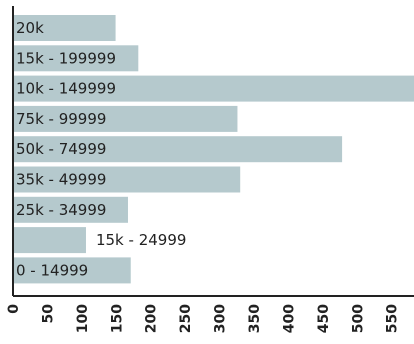 Image resolution: width=414 pixels, height=344 pixels. What do you see at coordinates (152, 318) in the screenshot?
I see `x-tick-4: 200` at bounding box center [152, 318].